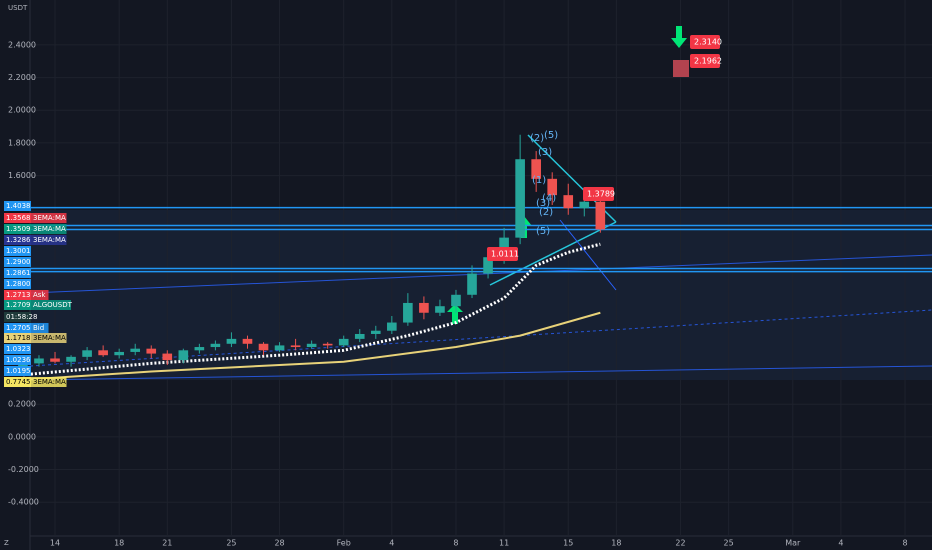 This screenshot has width=932, height=550. I want to click on x-tick-label: 21, so click(167, 543).